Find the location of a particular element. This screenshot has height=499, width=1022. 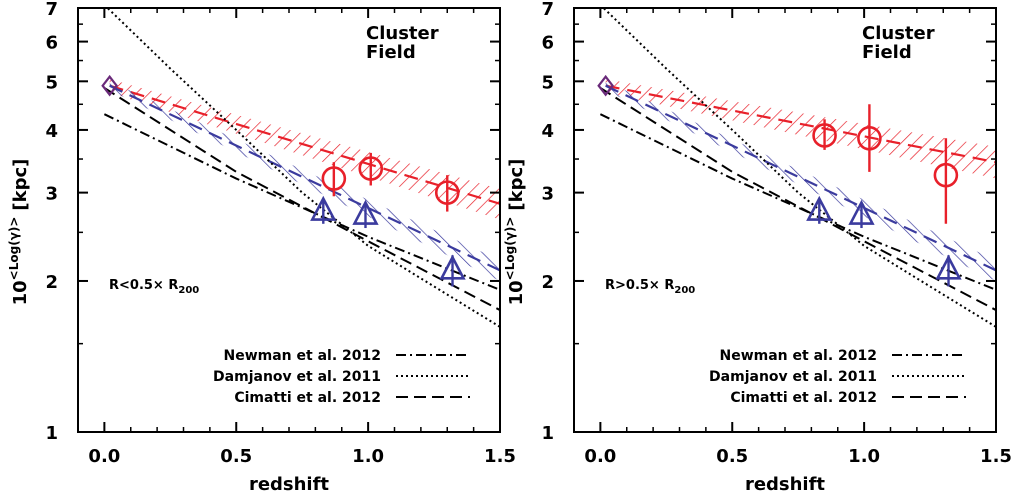

panel-label: R<0.5× R200 is located at coordinates (154, 287).